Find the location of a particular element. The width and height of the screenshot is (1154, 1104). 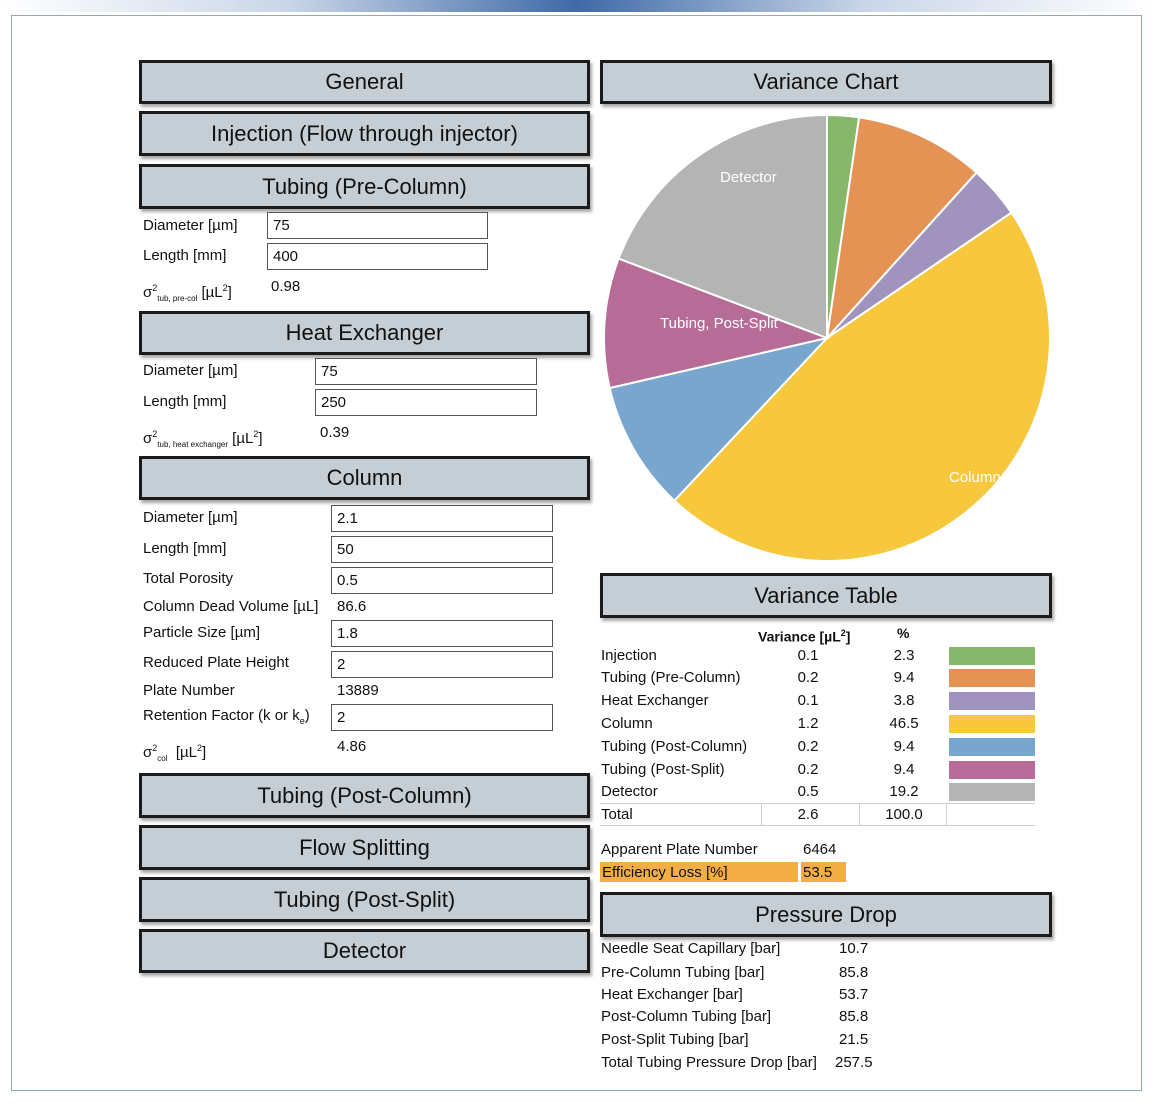

percent-column-header: % is located at coordinates (903, 633).